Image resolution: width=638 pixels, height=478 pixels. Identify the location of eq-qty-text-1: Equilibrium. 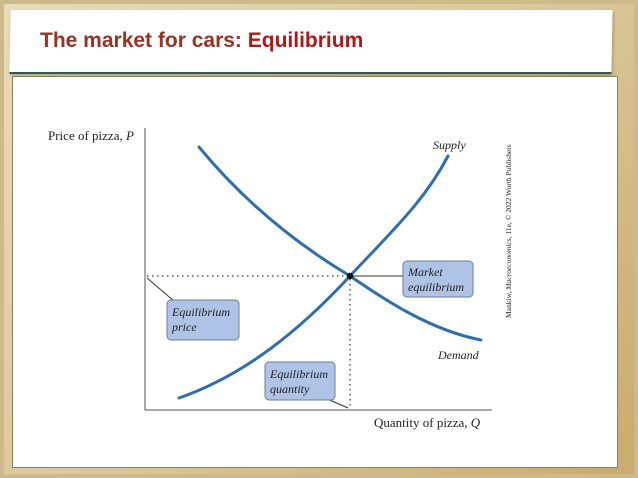
(298, 374).